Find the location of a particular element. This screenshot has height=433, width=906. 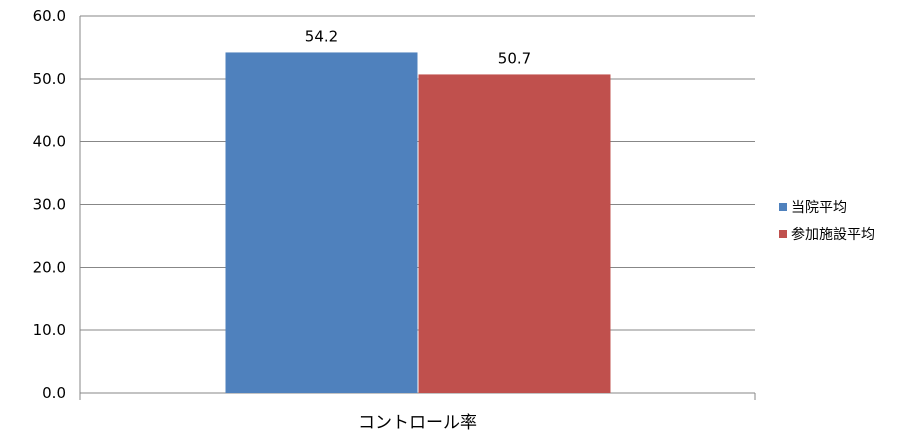

x-category-label: コントロール率 is located at coordinates (417, 423).